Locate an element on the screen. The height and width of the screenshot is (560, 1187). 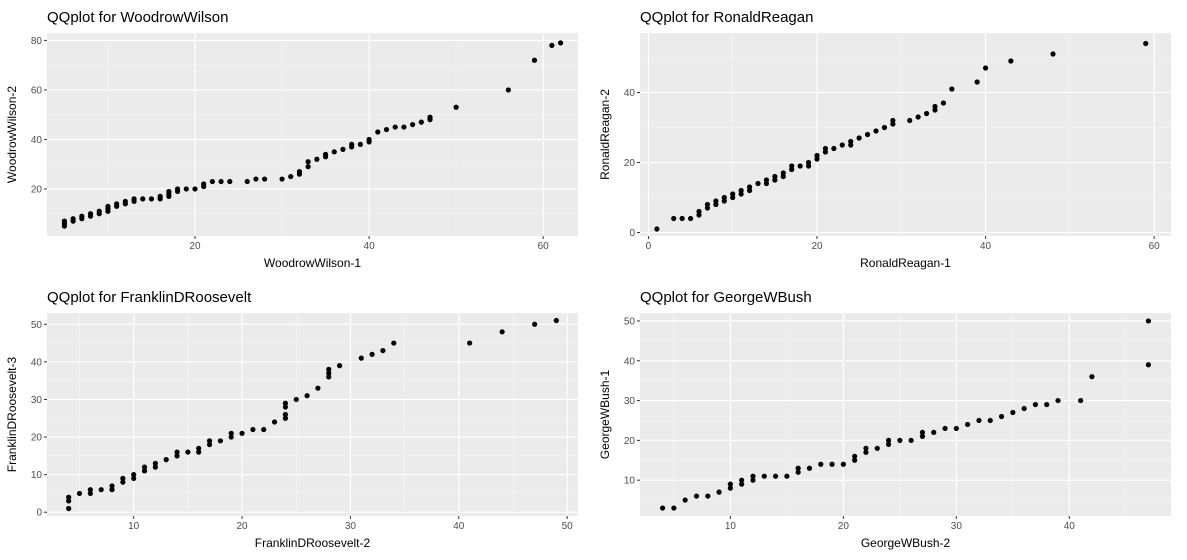
y-tick-label: 30 is located at coordinates (37, 400).